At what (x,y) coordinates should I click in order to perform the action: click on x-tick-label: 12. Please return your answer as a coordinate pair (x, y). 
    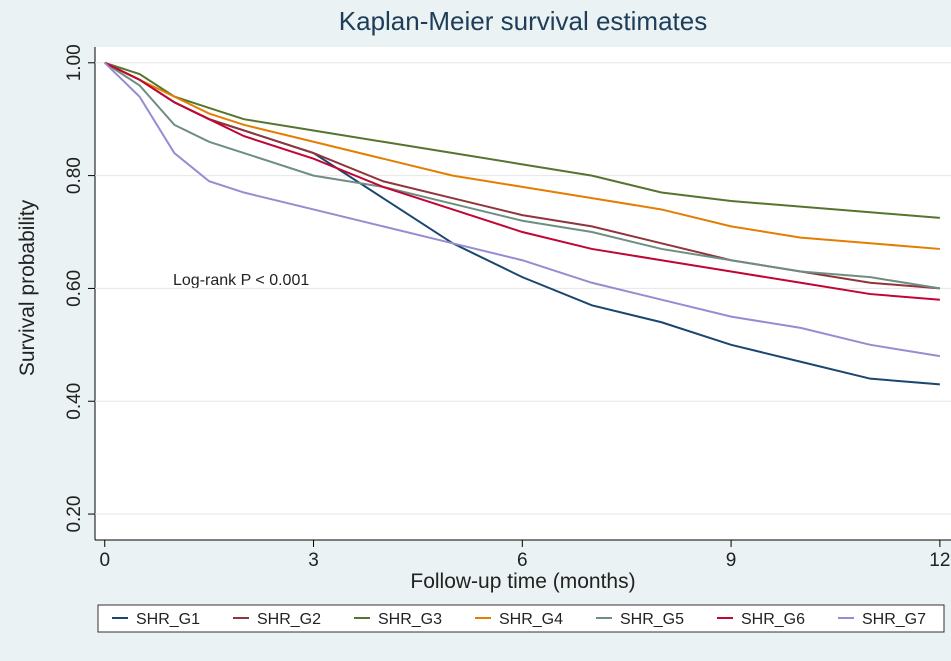
    Looking at the image, I should click on (939, 560).